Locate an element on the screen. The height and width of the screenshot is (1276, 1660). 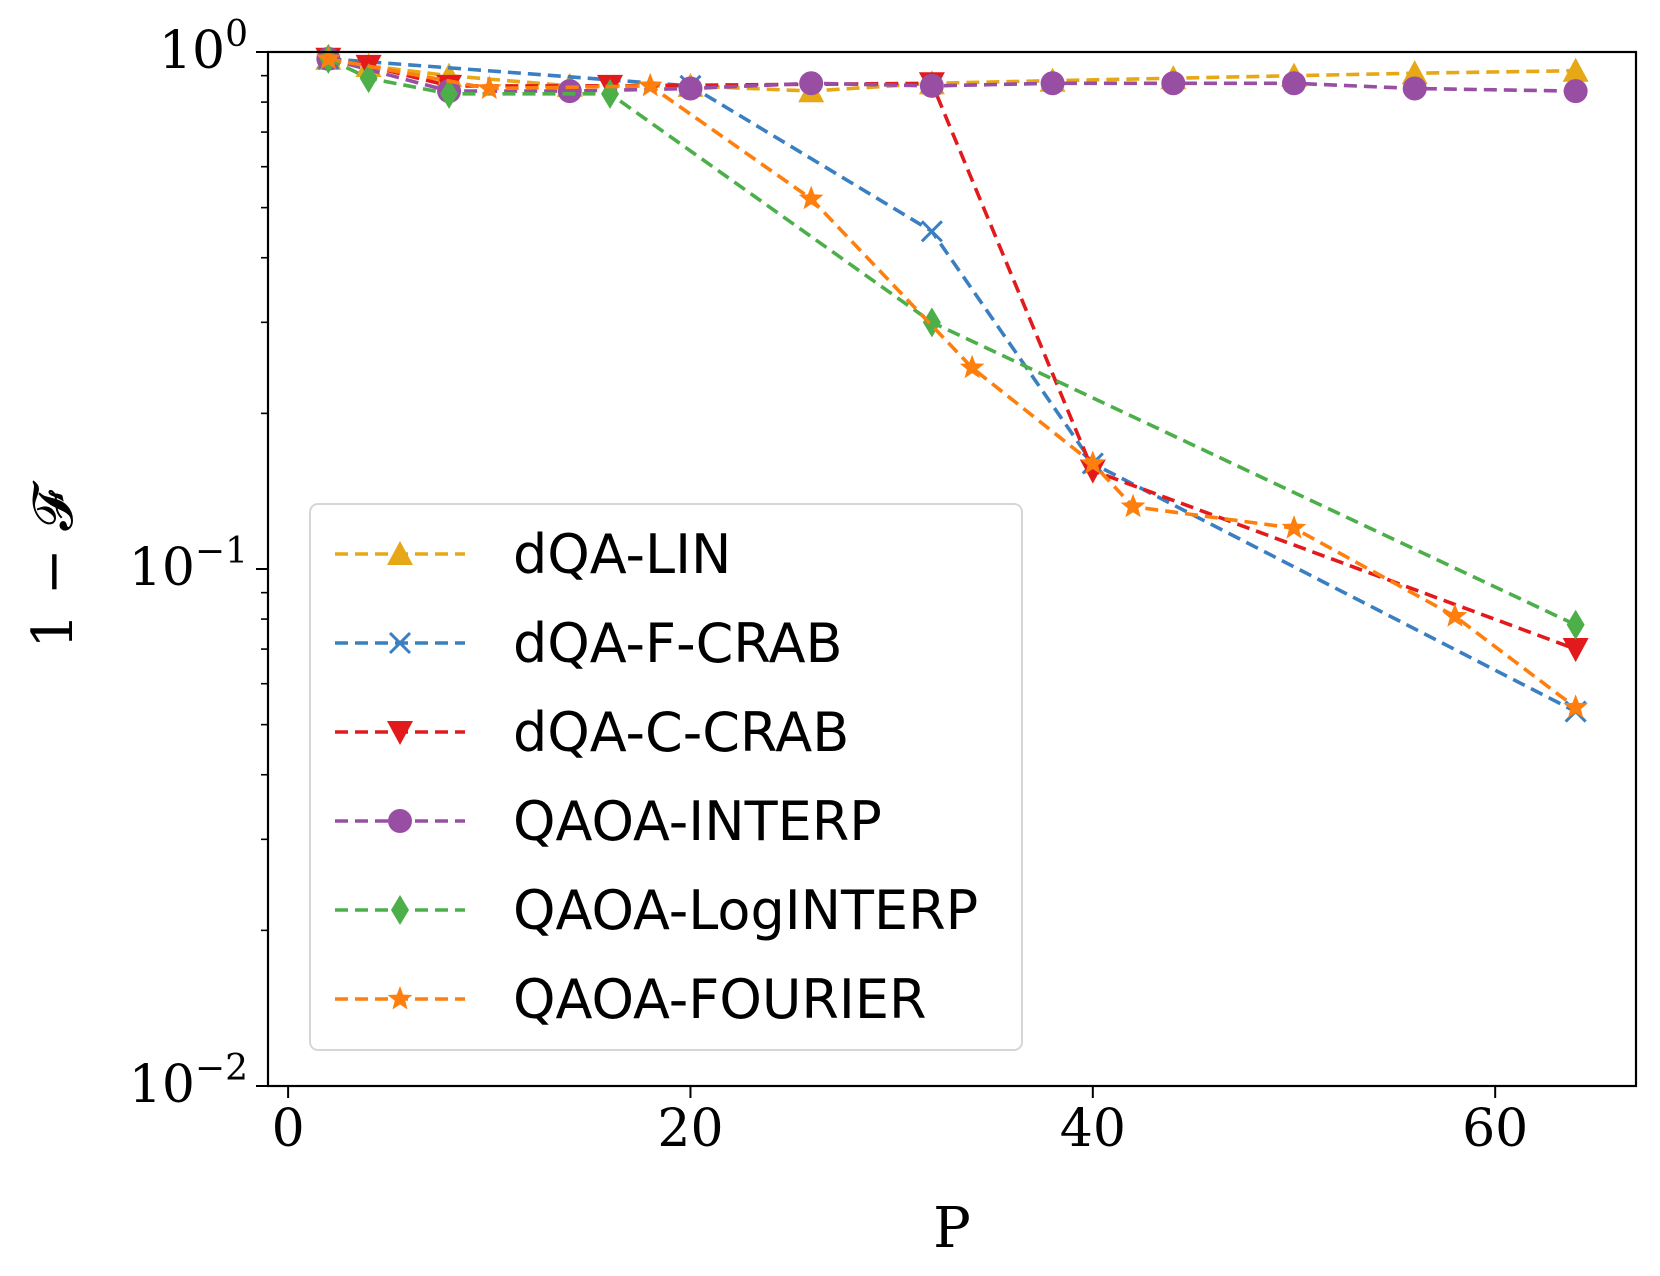
legend-entry: dQA-C-CRAB is located at coordinates (592, 732).